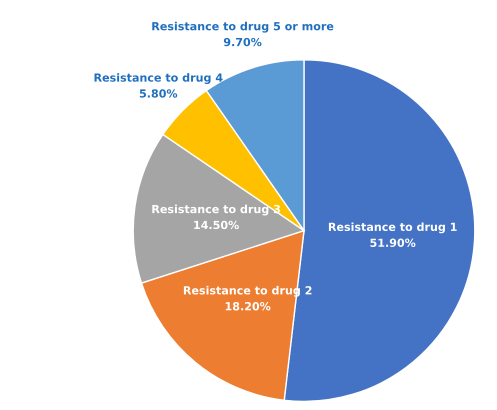 The width and height of the screenshot is (497, 410). I want to click on data-label: 5.80%, so click(159, 93).